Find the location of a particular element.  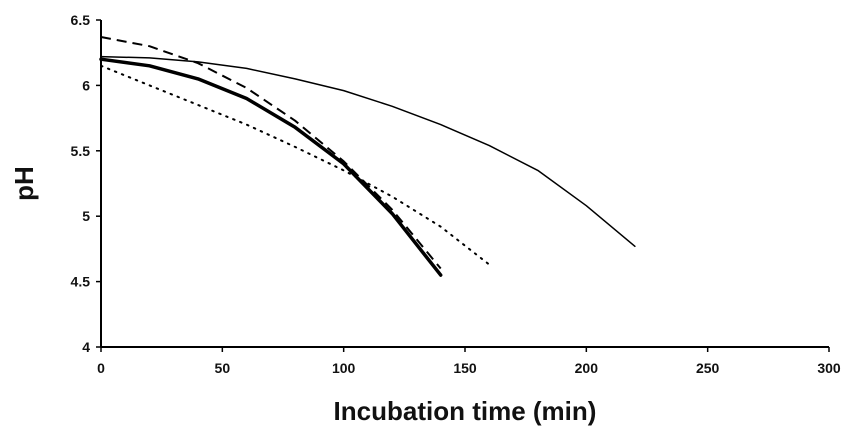

y-tick-label: 6 is located at coordinates (86, 85).